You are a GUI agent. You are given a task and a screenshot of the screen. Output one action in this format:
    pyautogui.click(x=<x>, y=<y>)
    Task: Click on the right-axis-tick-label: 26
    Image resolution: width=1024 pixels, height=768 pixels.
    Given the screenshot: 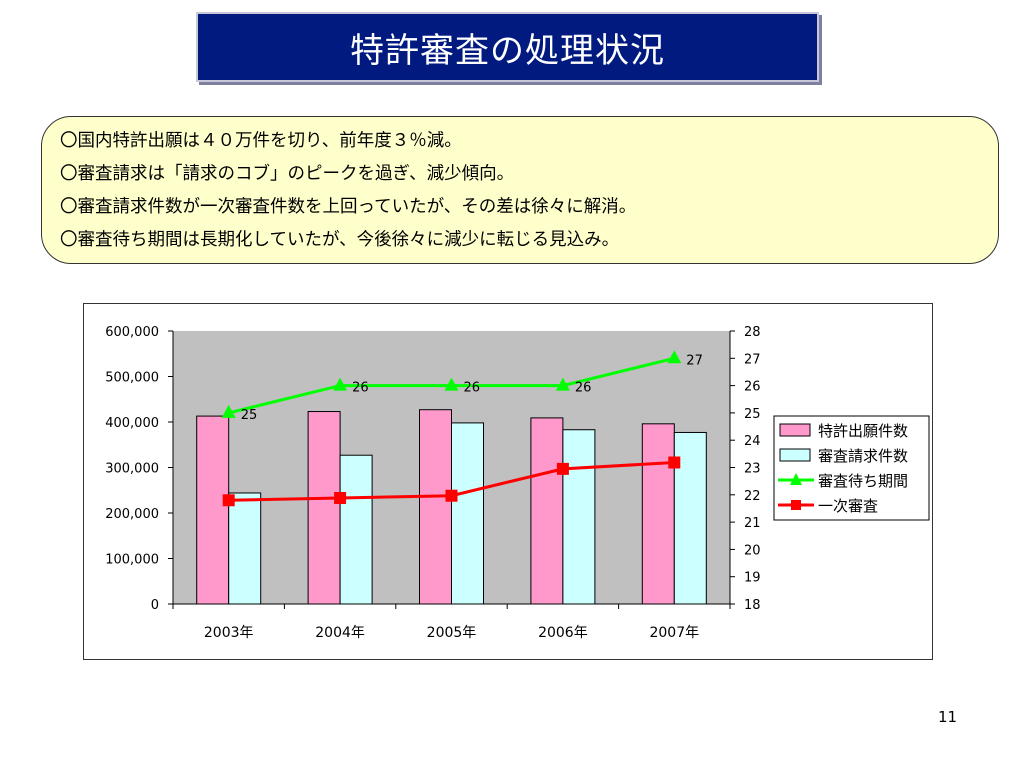 What is the action you would take?
    pyautogui.click(x=752, y=387)
    